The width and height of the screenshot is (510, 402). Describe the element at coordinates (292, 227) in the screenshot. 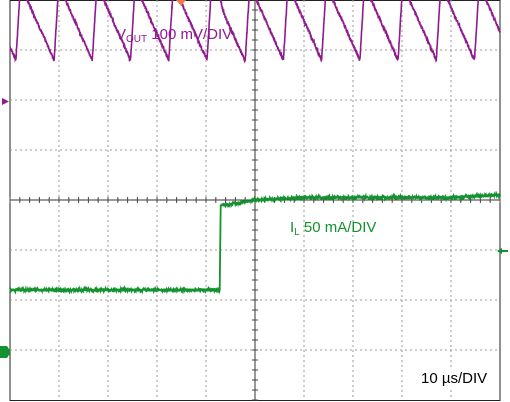

I see `il-name: I` at that location.